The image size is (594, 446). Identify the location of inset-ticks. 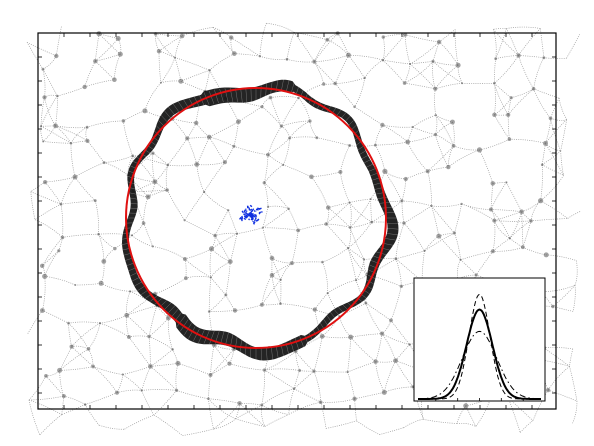
(479, 399).